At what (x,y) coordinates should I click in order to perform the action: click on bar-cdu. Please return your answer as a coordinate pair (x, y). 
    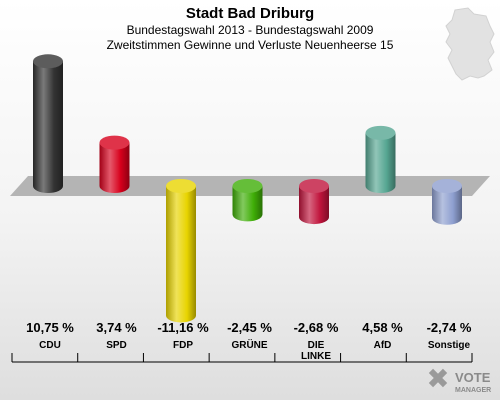
    Looking at the image, I should click on (48, 127).